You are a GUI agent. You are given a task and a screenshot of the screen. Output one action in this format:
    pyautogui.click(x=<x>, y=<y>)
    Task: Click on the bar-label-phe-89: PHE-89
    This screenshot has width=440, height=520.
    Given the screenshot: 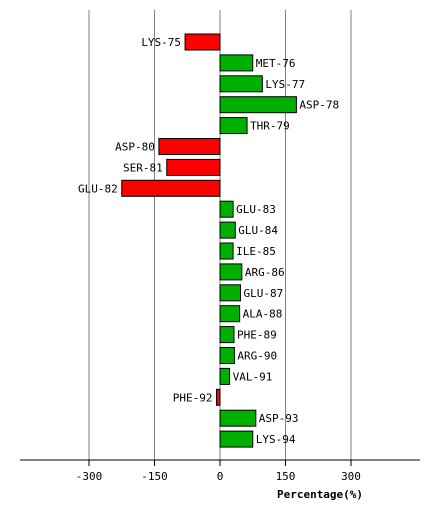 What is the action you would take?
    pyautogui.click(x=257, y=335)
    